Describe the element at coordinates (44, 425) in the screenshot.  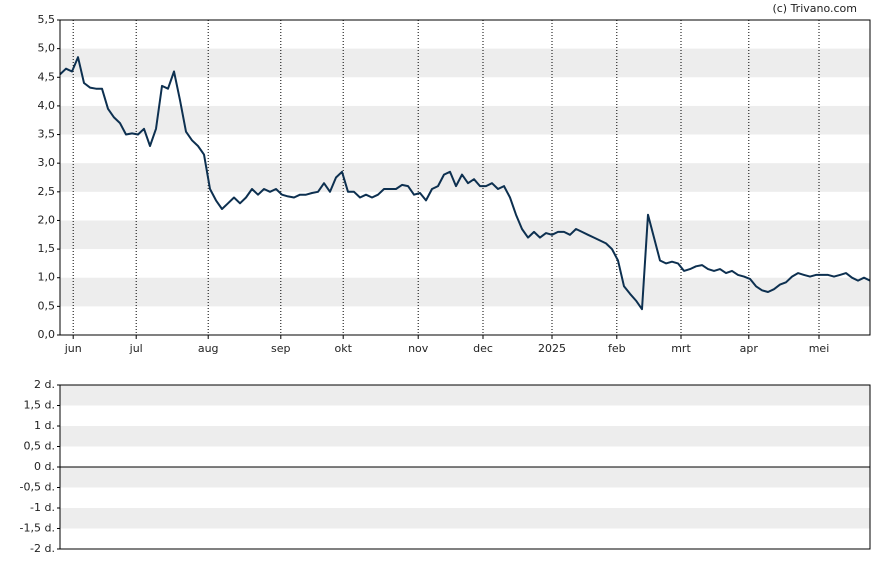
I see `y-tick-label: 1 d.` at that location.